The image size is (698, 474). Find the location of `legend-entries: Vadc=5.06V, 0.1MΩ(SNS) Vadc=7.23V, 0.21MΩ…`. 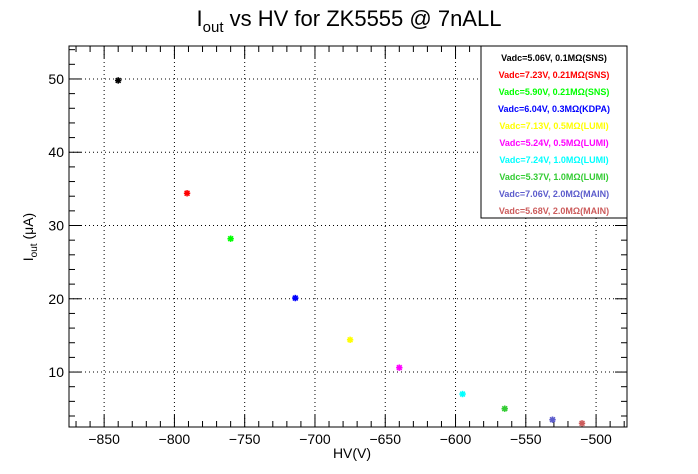

legend-entries: Vadc=5.06V, 0.1MΩ(SNS) Vadc=7.23V, 0.21MΩ… is located at coordinates (554, 134).